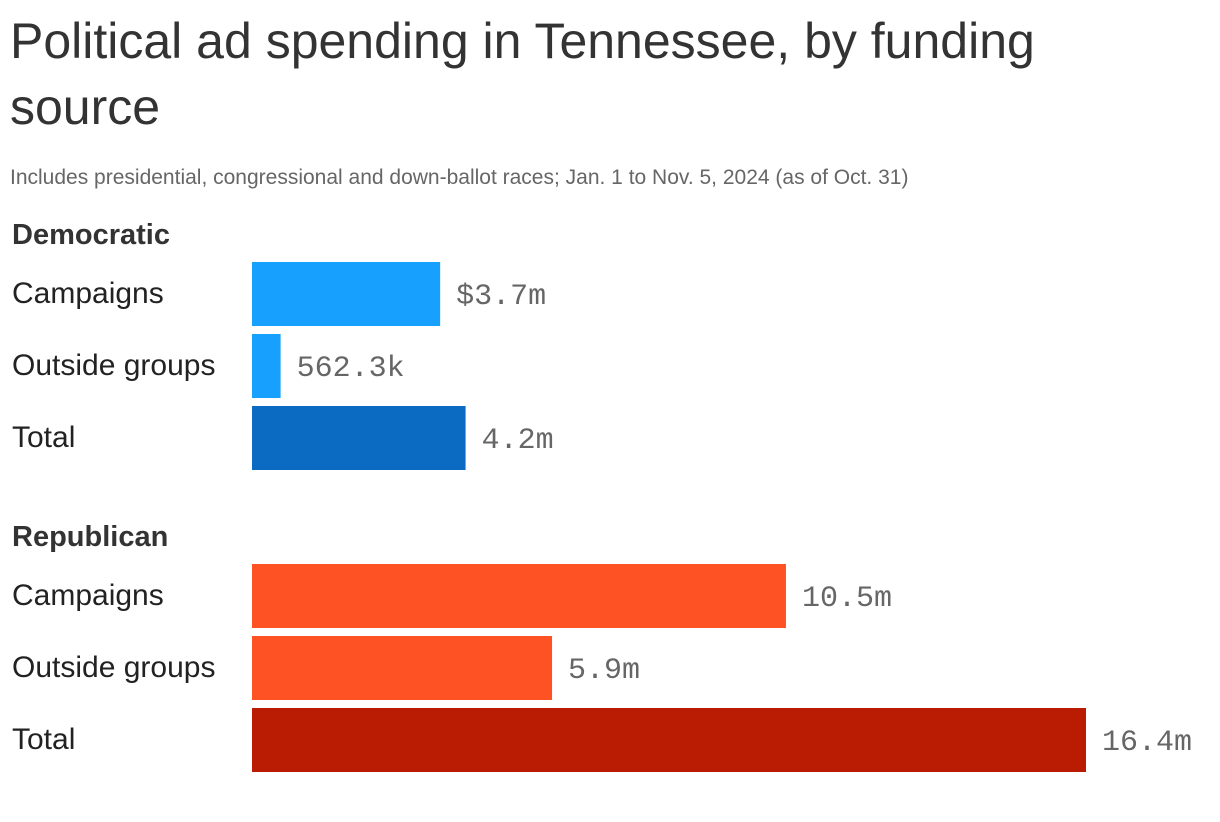  I want to click on group-label-democratic: Democratic, so click(91, 235).